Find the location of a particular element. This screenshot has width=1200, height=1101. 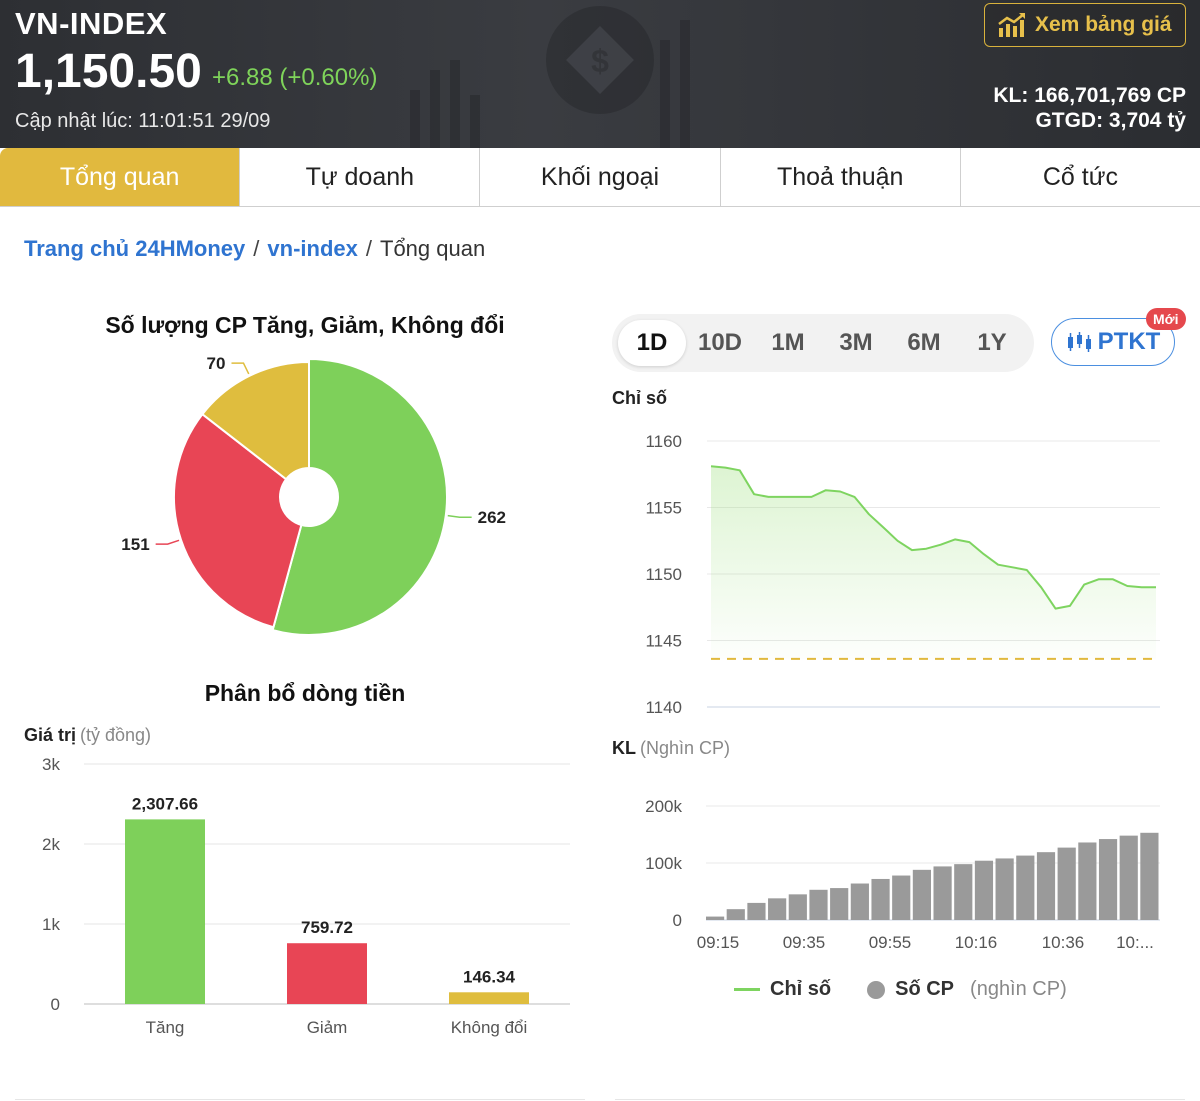

line-y-tick-label: 1155 is located at coordinates (663, 508).